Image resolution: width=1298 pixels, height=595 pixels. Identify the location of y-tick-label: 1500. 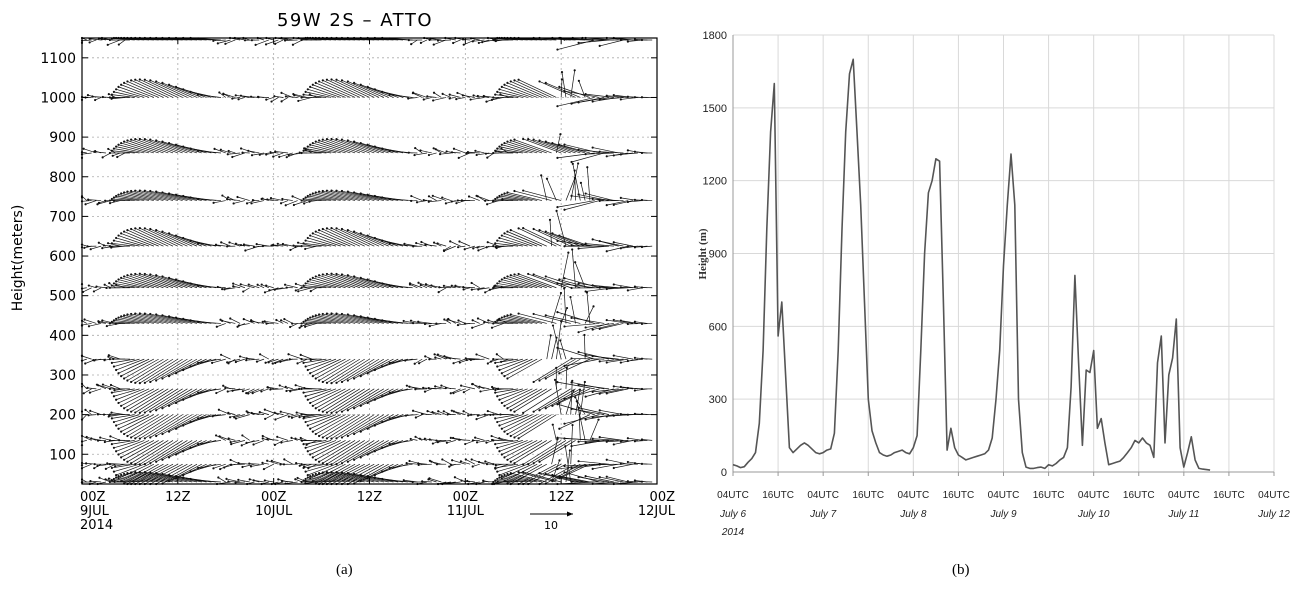
(715, 109).